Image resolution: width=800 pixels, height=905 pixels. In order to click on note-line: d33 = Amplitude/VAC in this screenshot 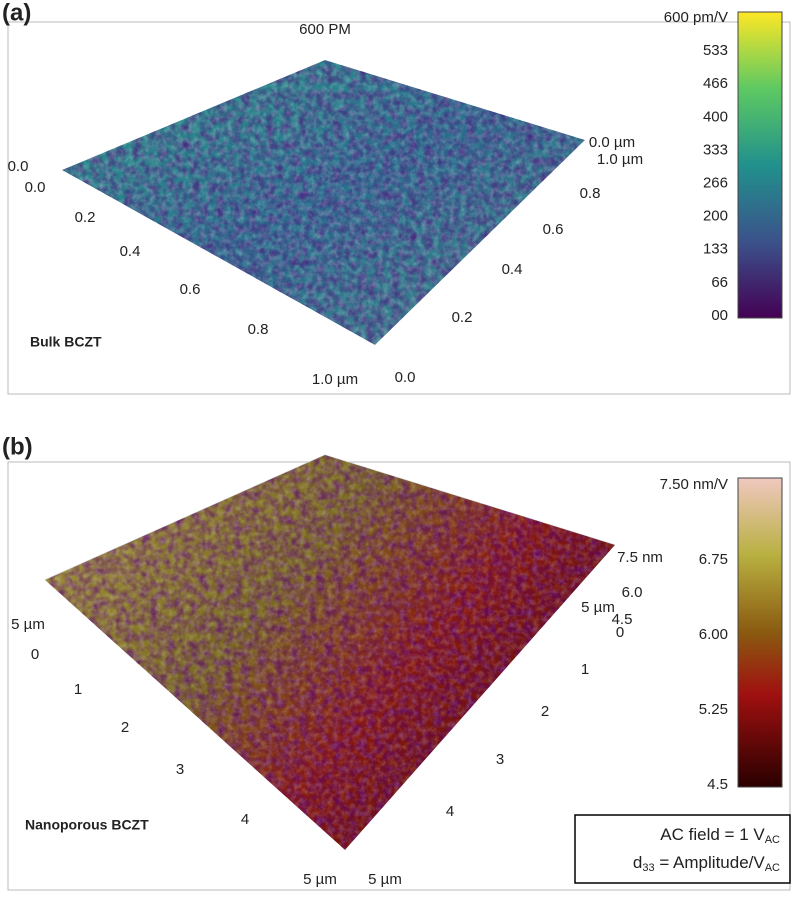, I will do `click(706, 863)`.